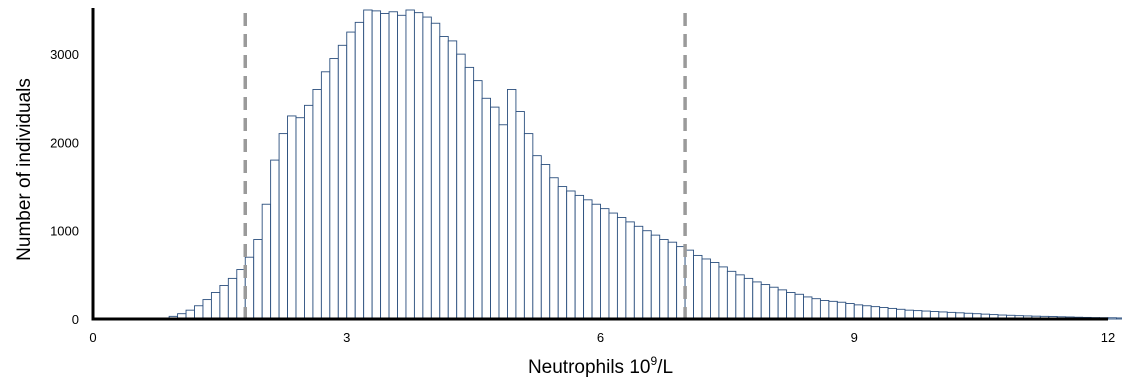 The image size is (1122, 382). I want to click on x-tick-label: 9, so click(854, 337).